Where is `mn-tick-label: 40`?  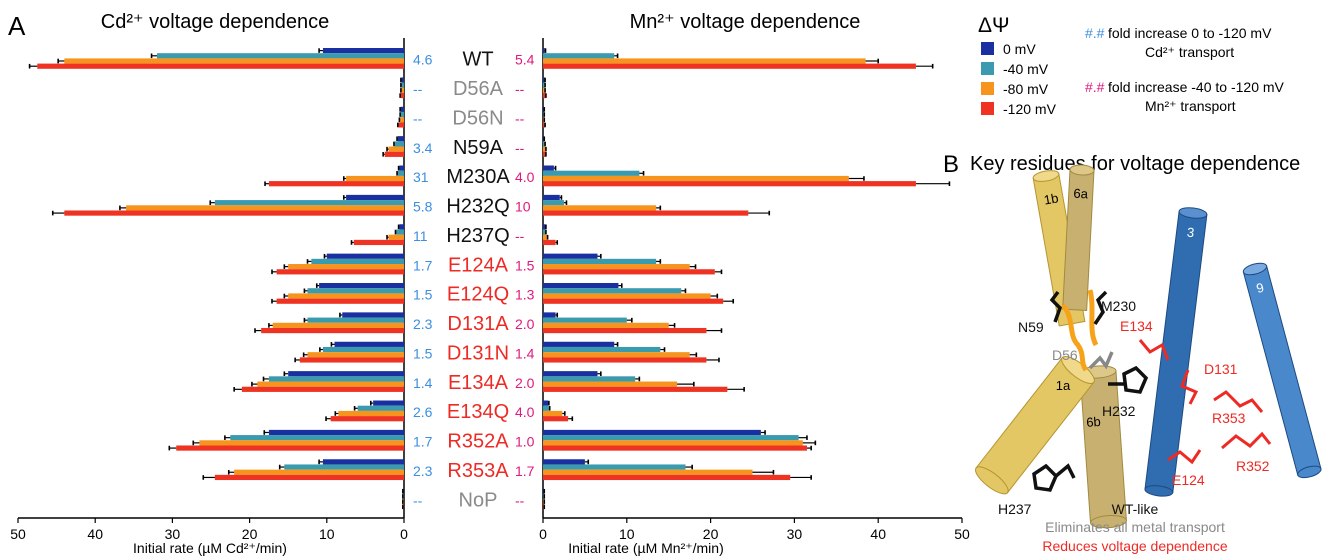 mn-tick-label: 40 is located at coordinates (878, 534).